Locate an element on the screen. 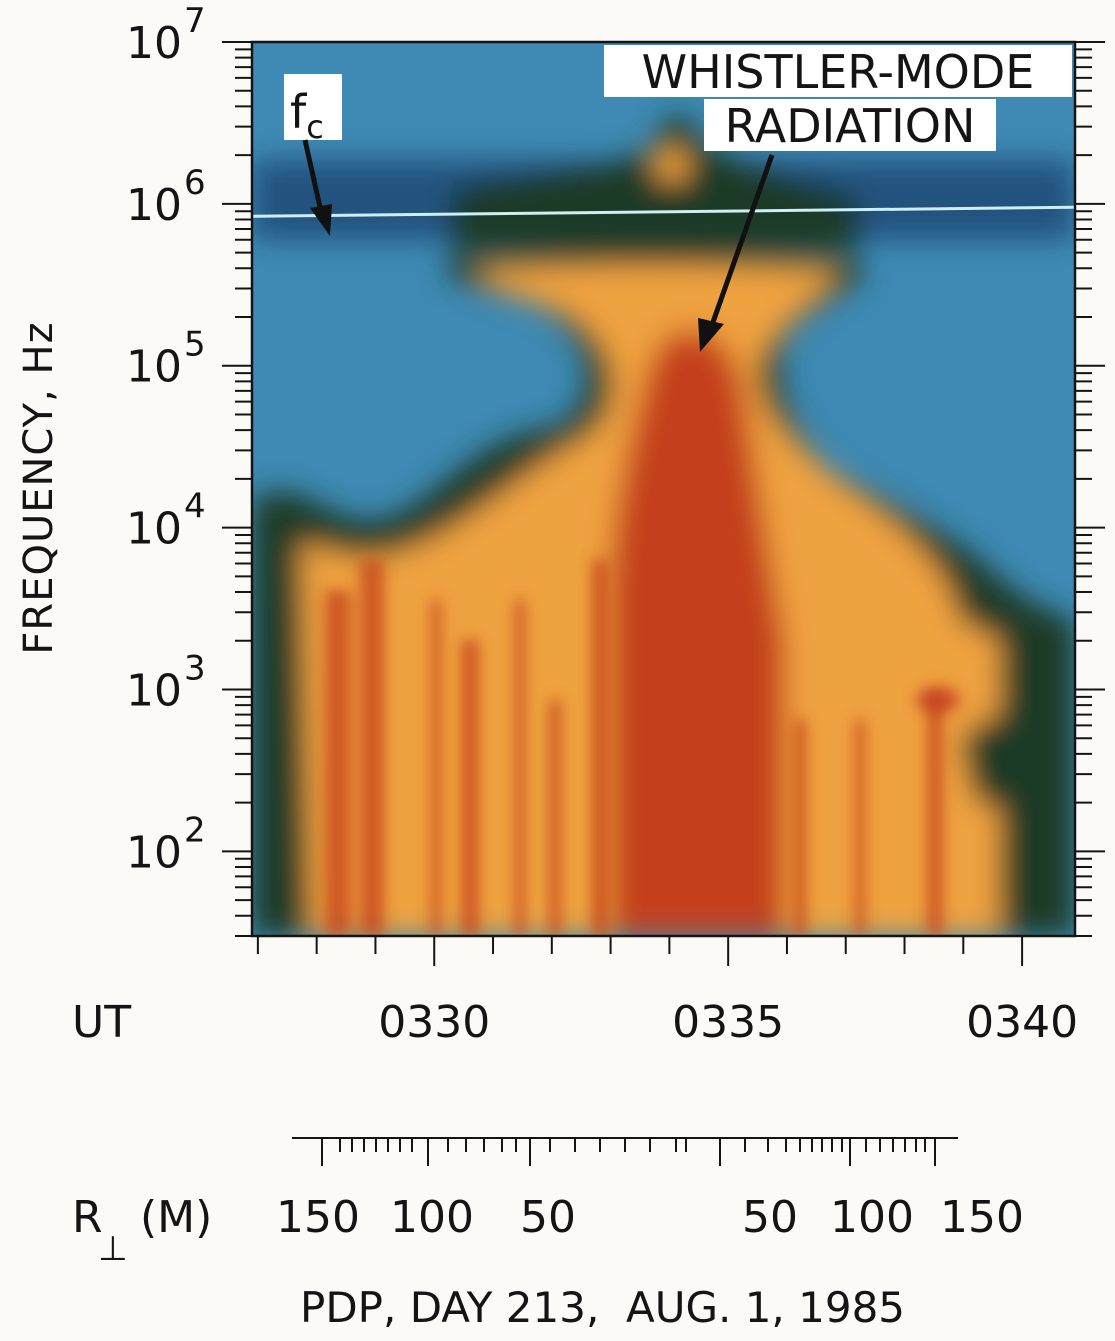  annotation-arrow-shaft is located at coordinates (742, 240).